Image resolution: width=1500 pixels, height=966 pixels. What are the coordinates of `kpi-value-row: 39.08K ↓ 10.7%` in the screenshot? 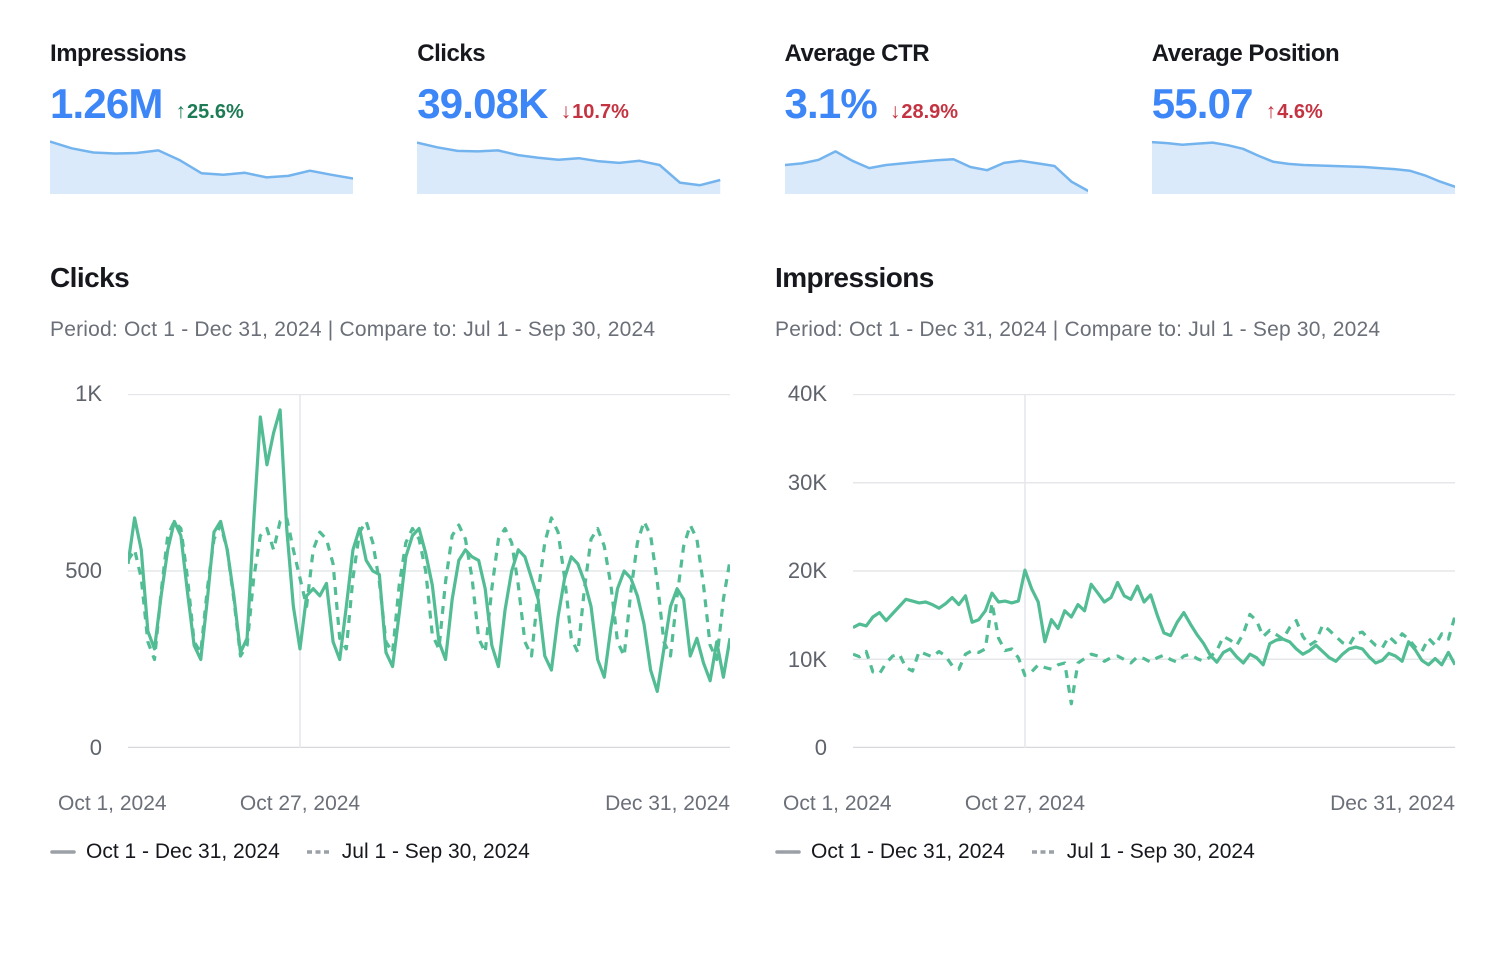 It's located at (568, 104).